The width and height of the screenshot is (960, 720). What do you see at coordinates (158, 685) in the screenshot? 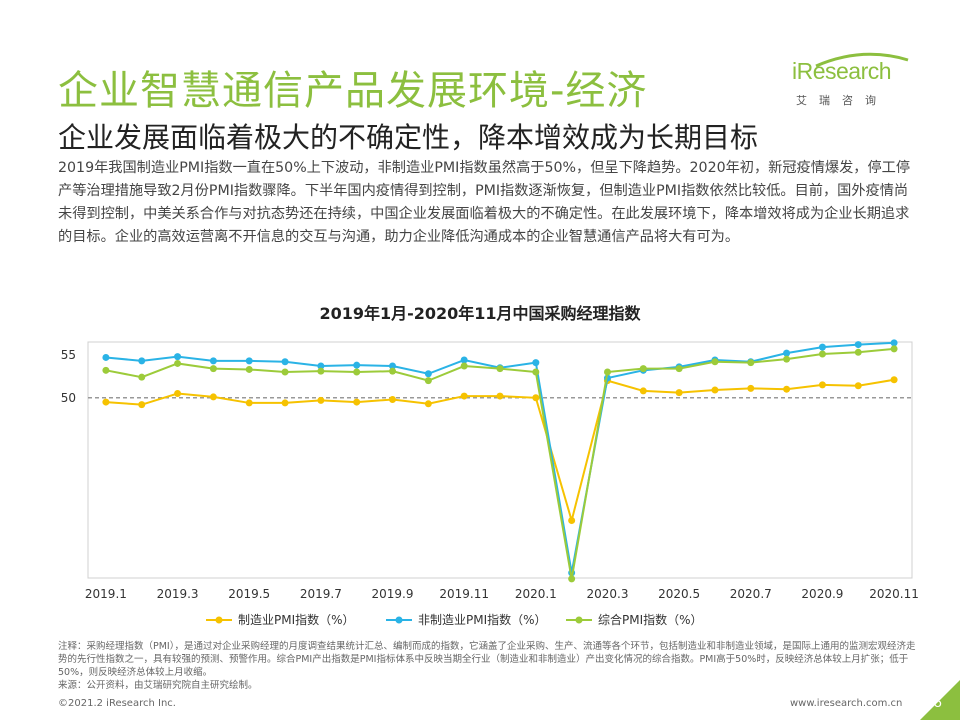
I see `note-source: 来源：公开资料，由艾瑞研究院自主研究绘制。` at bounding box center [158, 685].